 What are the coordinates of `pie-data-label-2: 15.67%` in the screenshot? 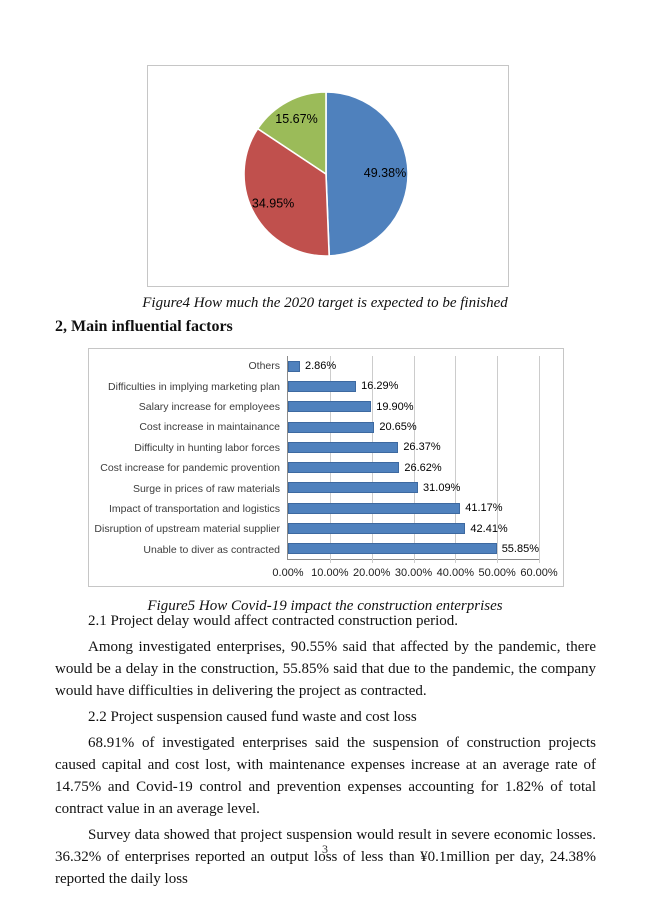 It's located at (296, 119).